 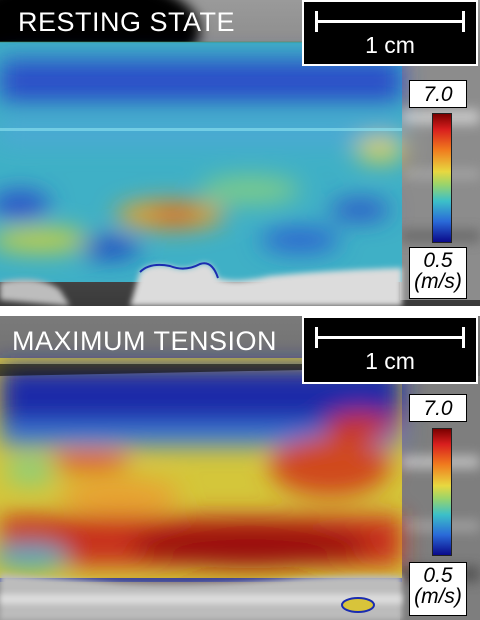 What do you see at coordinates (127, 22) in the screenshot?
I see `panel-title-resting-state: RESTING STATE` at bounding box center [127, 22].